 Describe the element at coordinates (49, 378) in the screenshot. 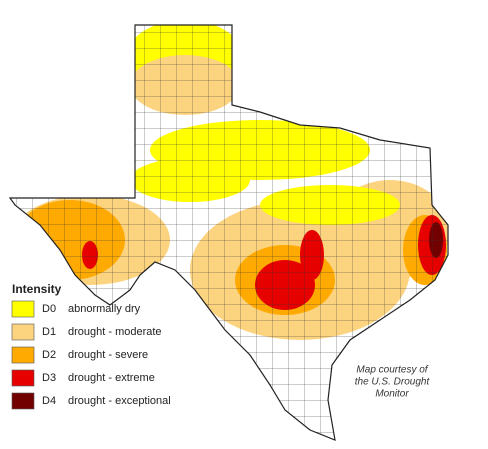

I see `legend-code: D3` at that location.